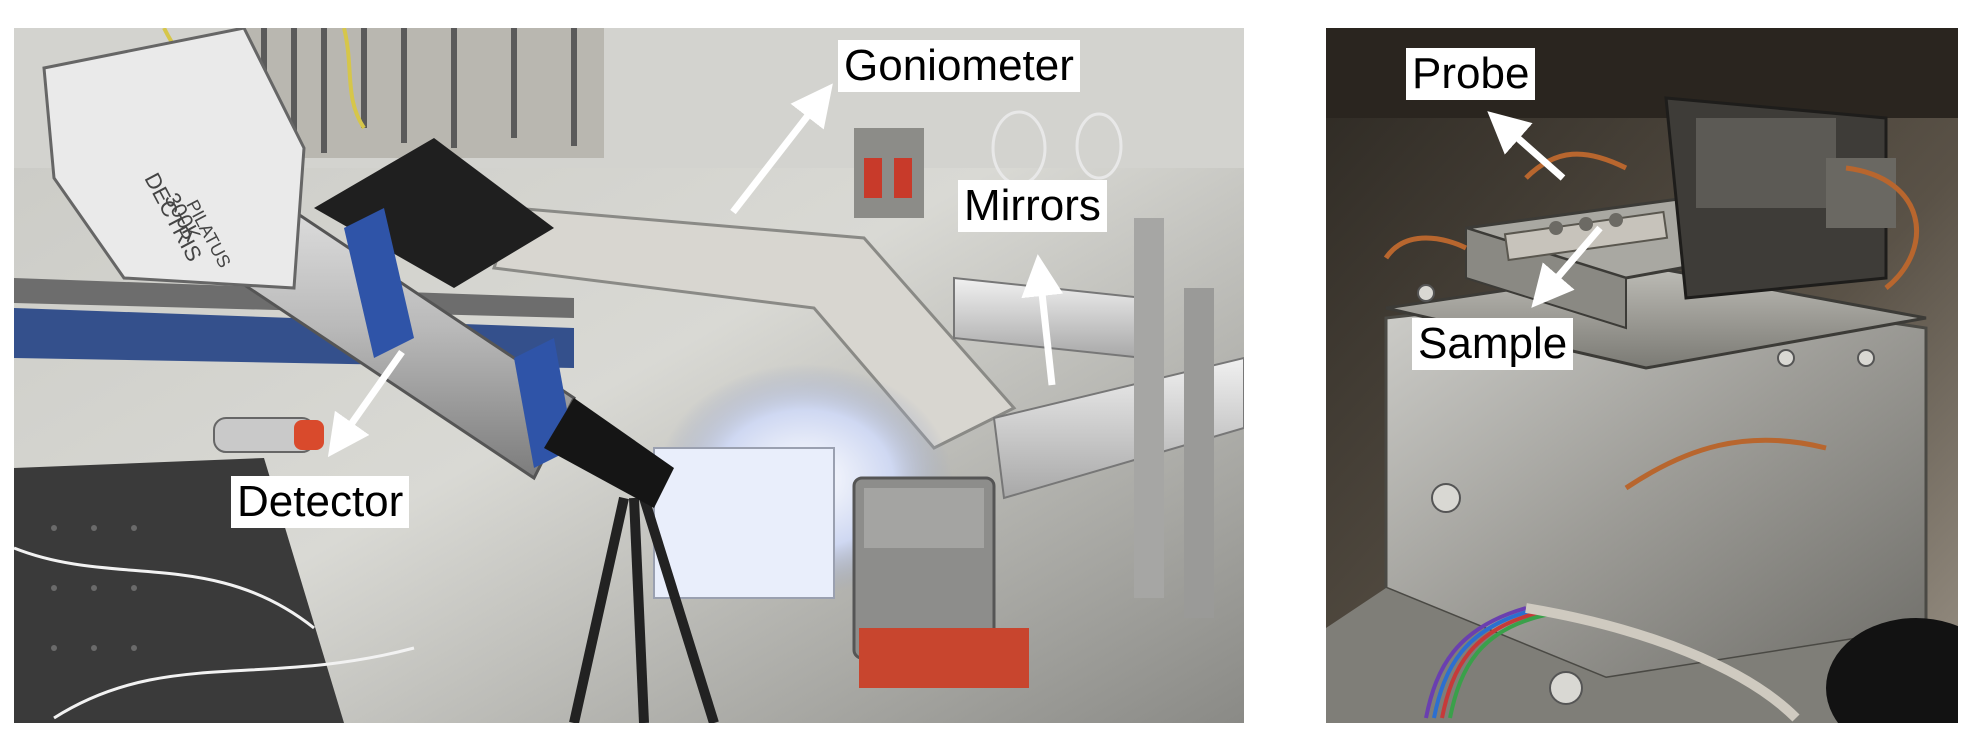  Describe the element at coordinates (959, 66) in the screenshot. I see `goniometer-label: Goniometer` at that location.